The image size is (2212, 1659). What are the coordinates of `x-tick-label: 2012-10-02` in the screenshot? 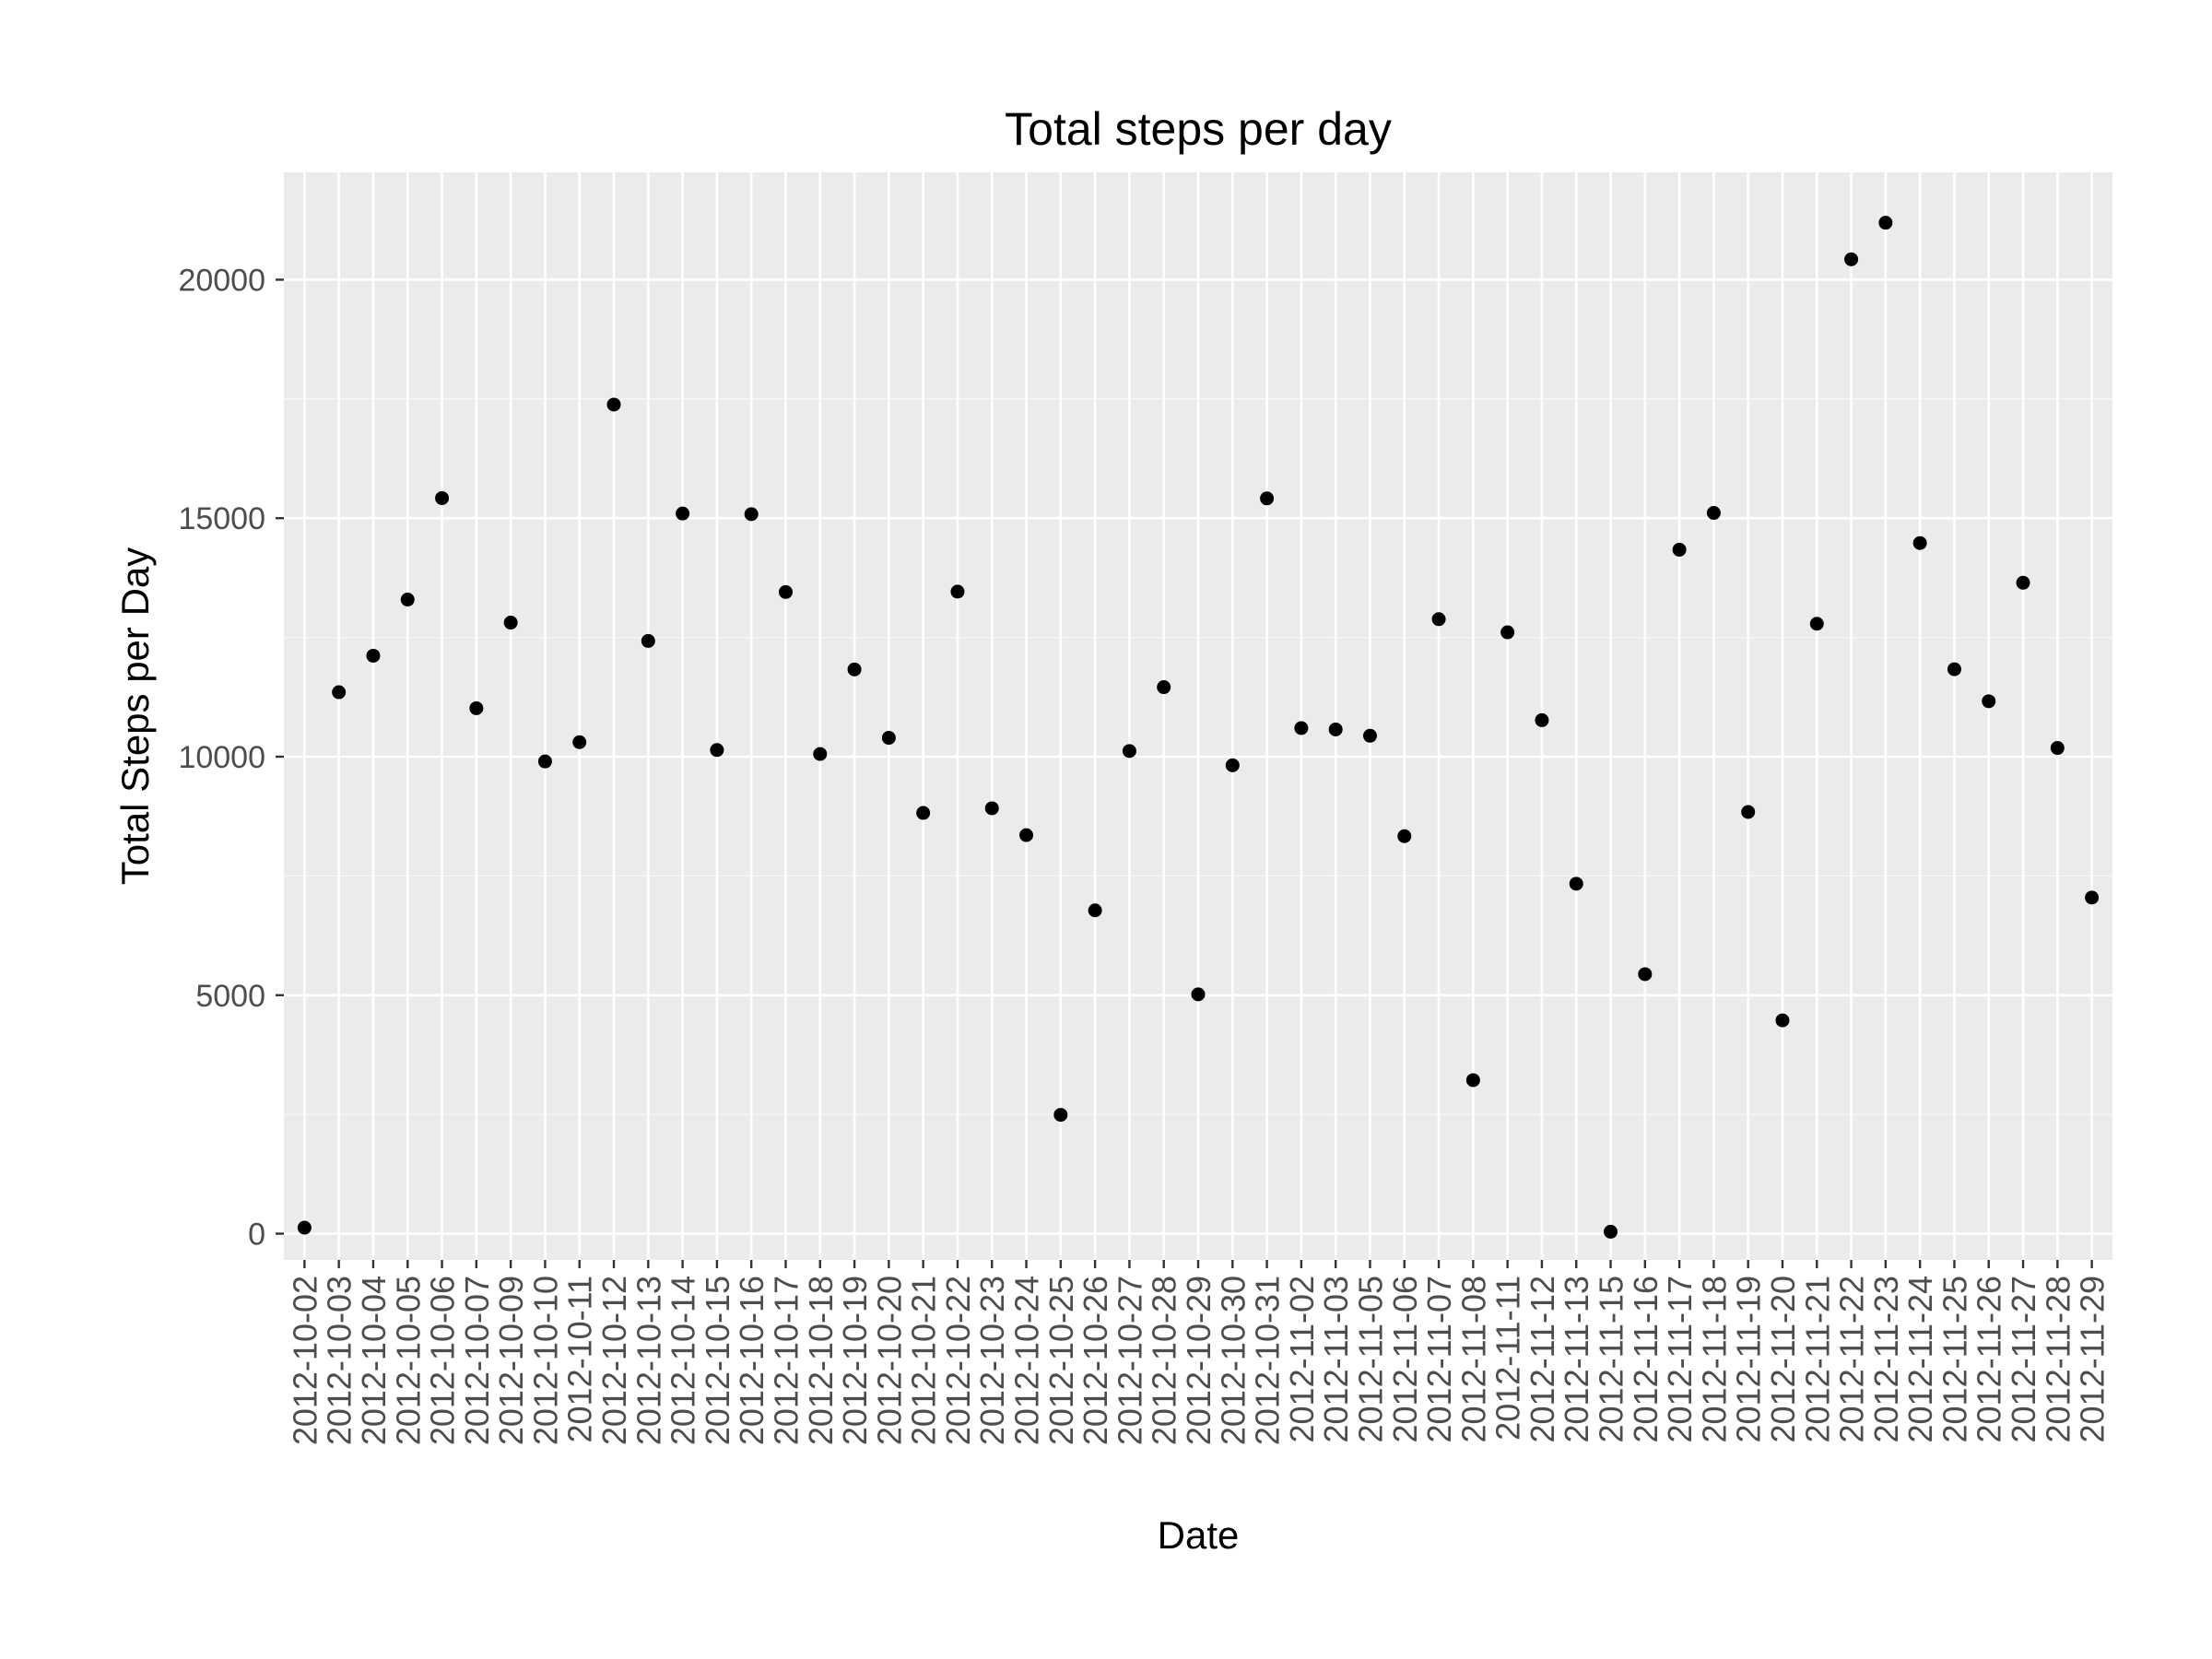 It's located at (305, 1360).